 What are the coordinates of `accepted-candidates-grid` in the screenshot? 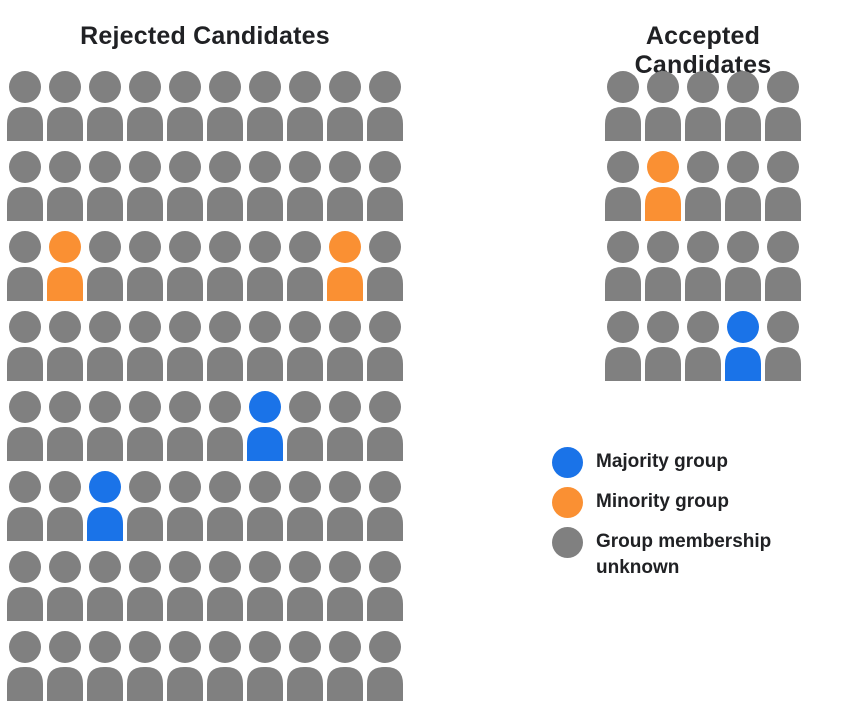 It's located at (703, 226).